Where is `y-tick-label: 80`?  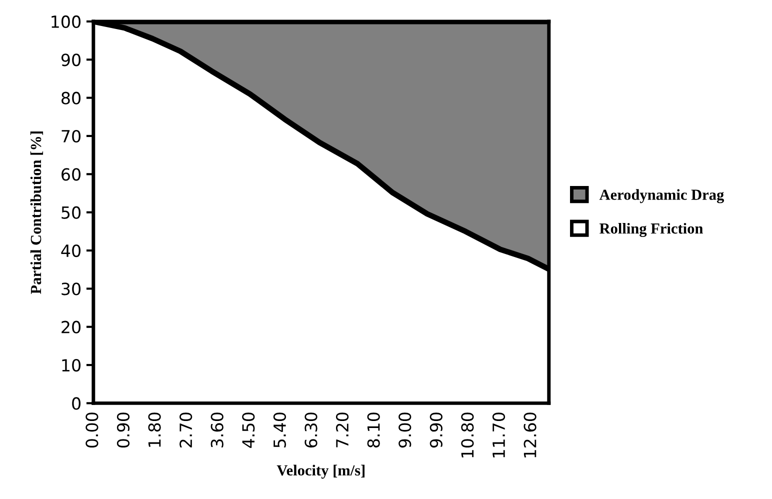
y-tick-label: 80 is located at coordinates (71, 98).